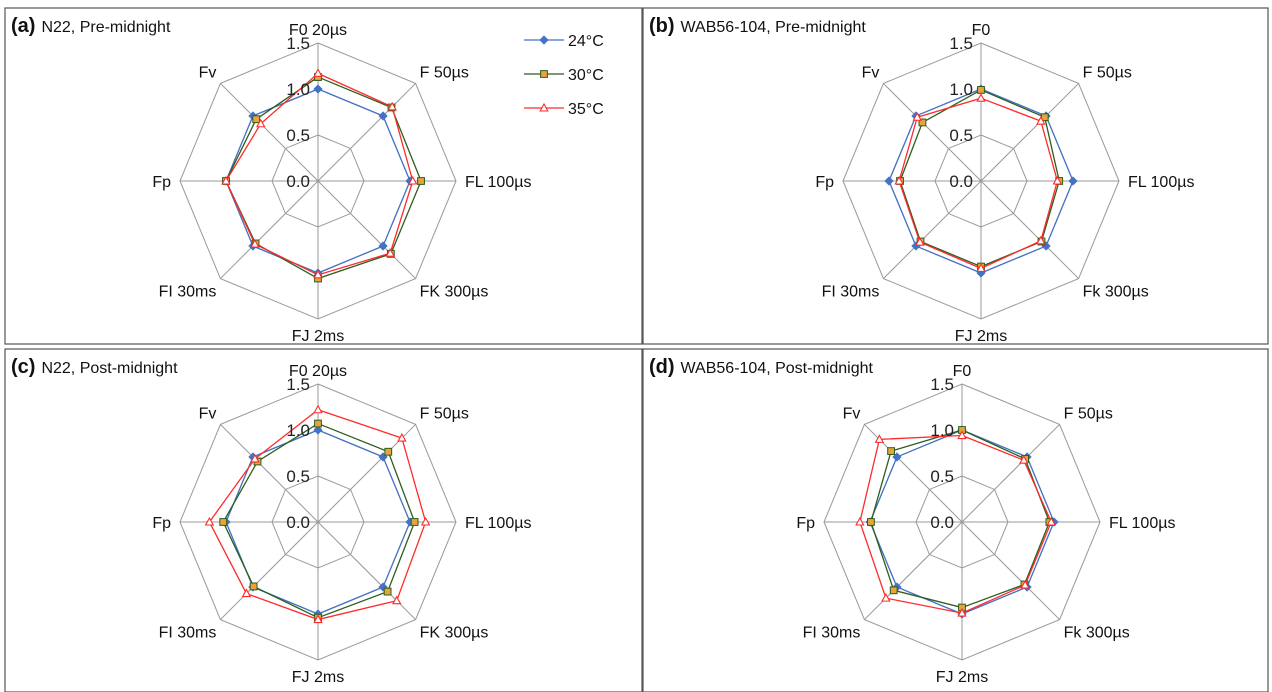 This screenshot has height=692, width=1272. I want to click on panel-letter: (b), so click(662, 26).